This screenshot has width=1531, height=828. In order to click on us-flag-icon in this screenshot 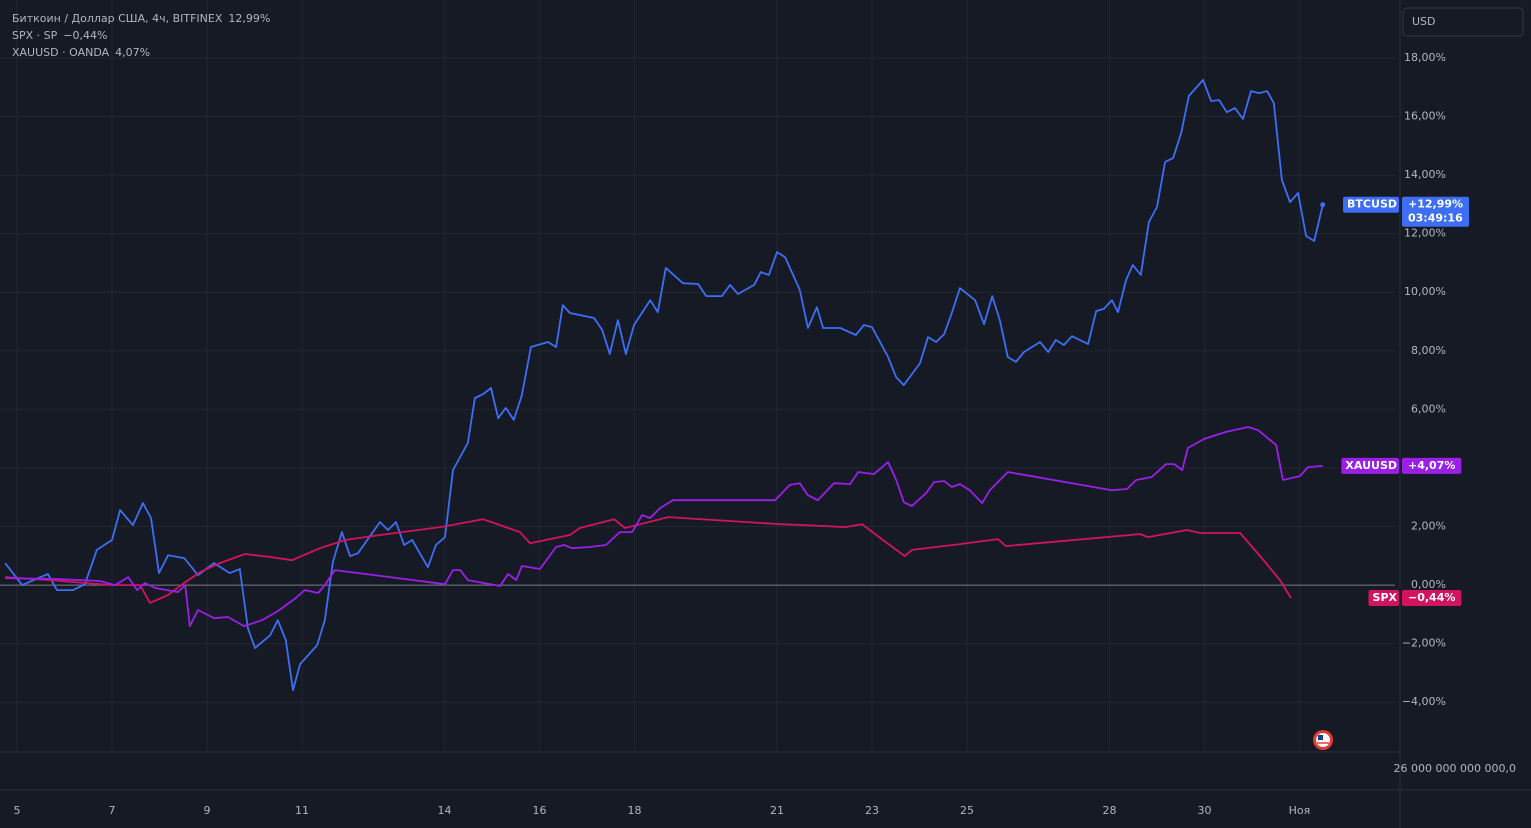, I will do `click(1323, 740)`.